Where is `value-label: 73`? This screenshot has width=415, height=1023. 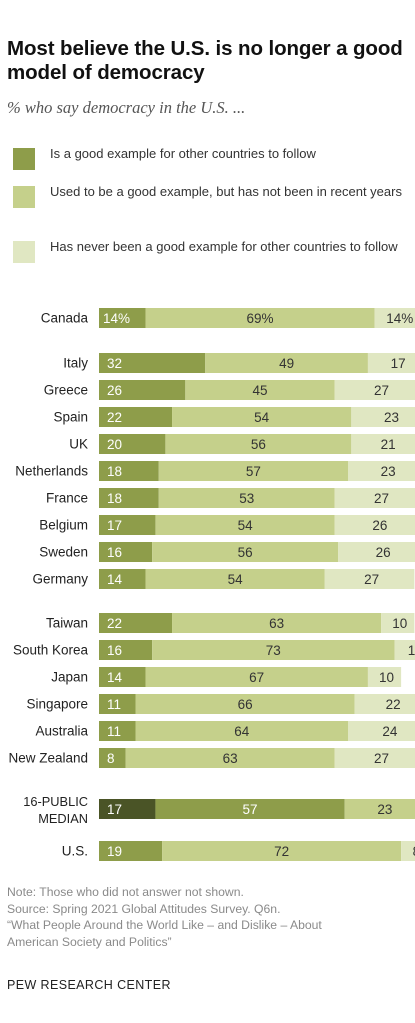 value-label: 73 is located at coordinates (273, 650).